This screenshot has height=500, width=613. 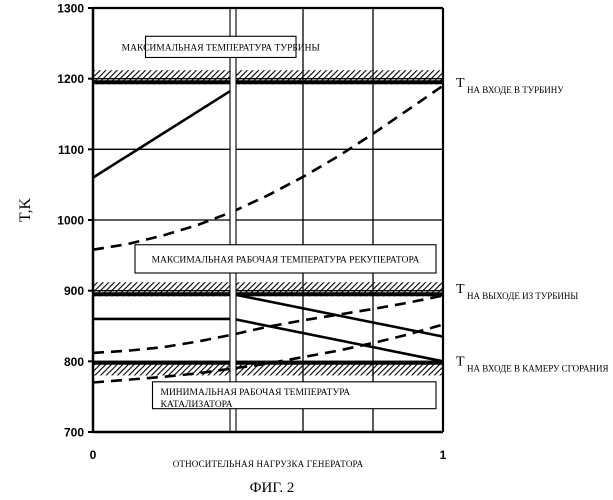 What do you see at coordinates (74, 433) in the screenshot?
I see `y-tick-label: 700` at bounding box center [74, 433].